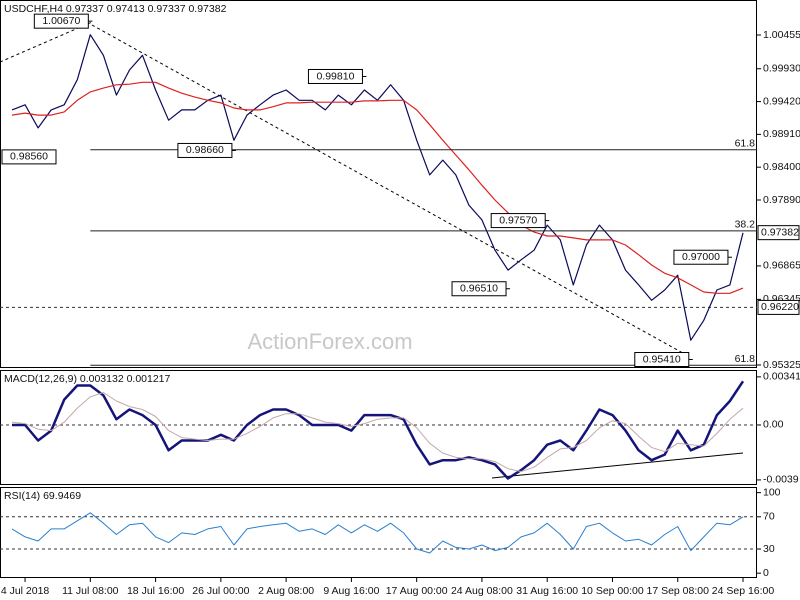 This screenshot has height=600, width=800. Describe the element at coordinates (781, 101) in the screenshot. I see `y-tick-label: 0.99420` at that location.